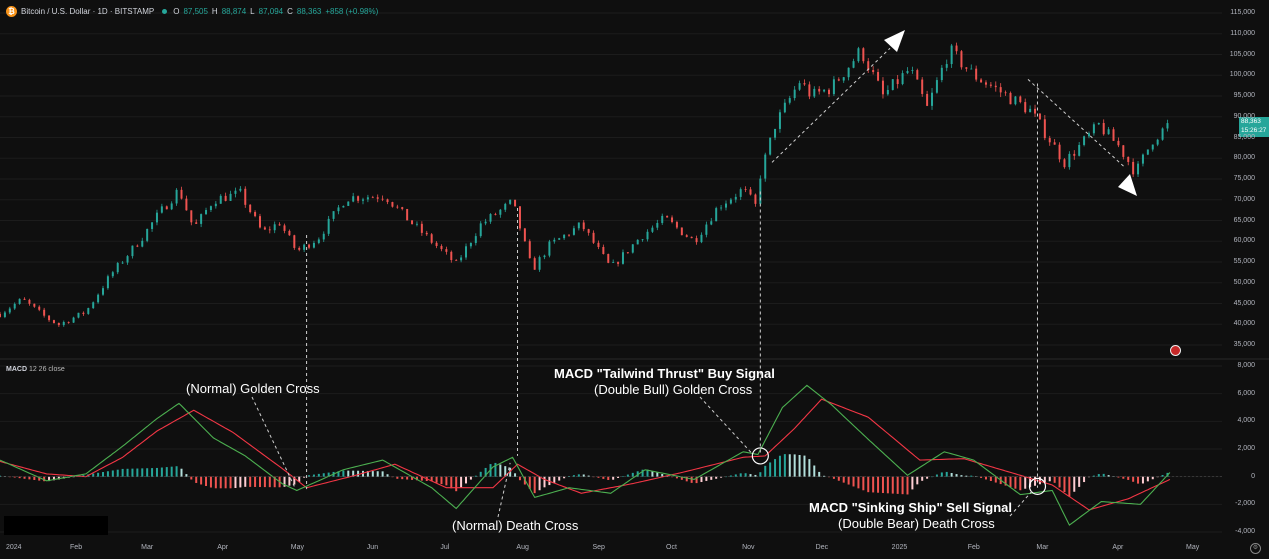 The height and width of the screenshot is (559, 1269). What do you see at coordinates (352, 11) in the screenshot?
I see `change-value: +858 (+0.98%)` at bounding box center [352, 11].